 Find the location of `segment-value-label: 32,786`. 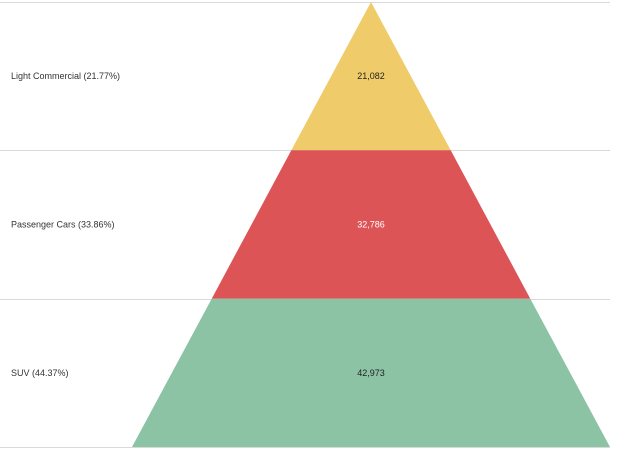

segment-value-label: 32,786 is located at coordinates (371, 225).